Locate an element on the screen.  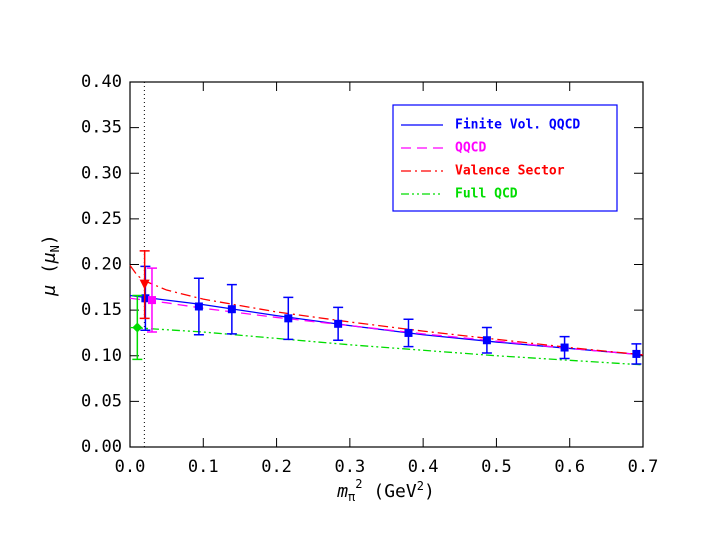
x-tick-label: 0.7 is located at coordinates (643, 467).